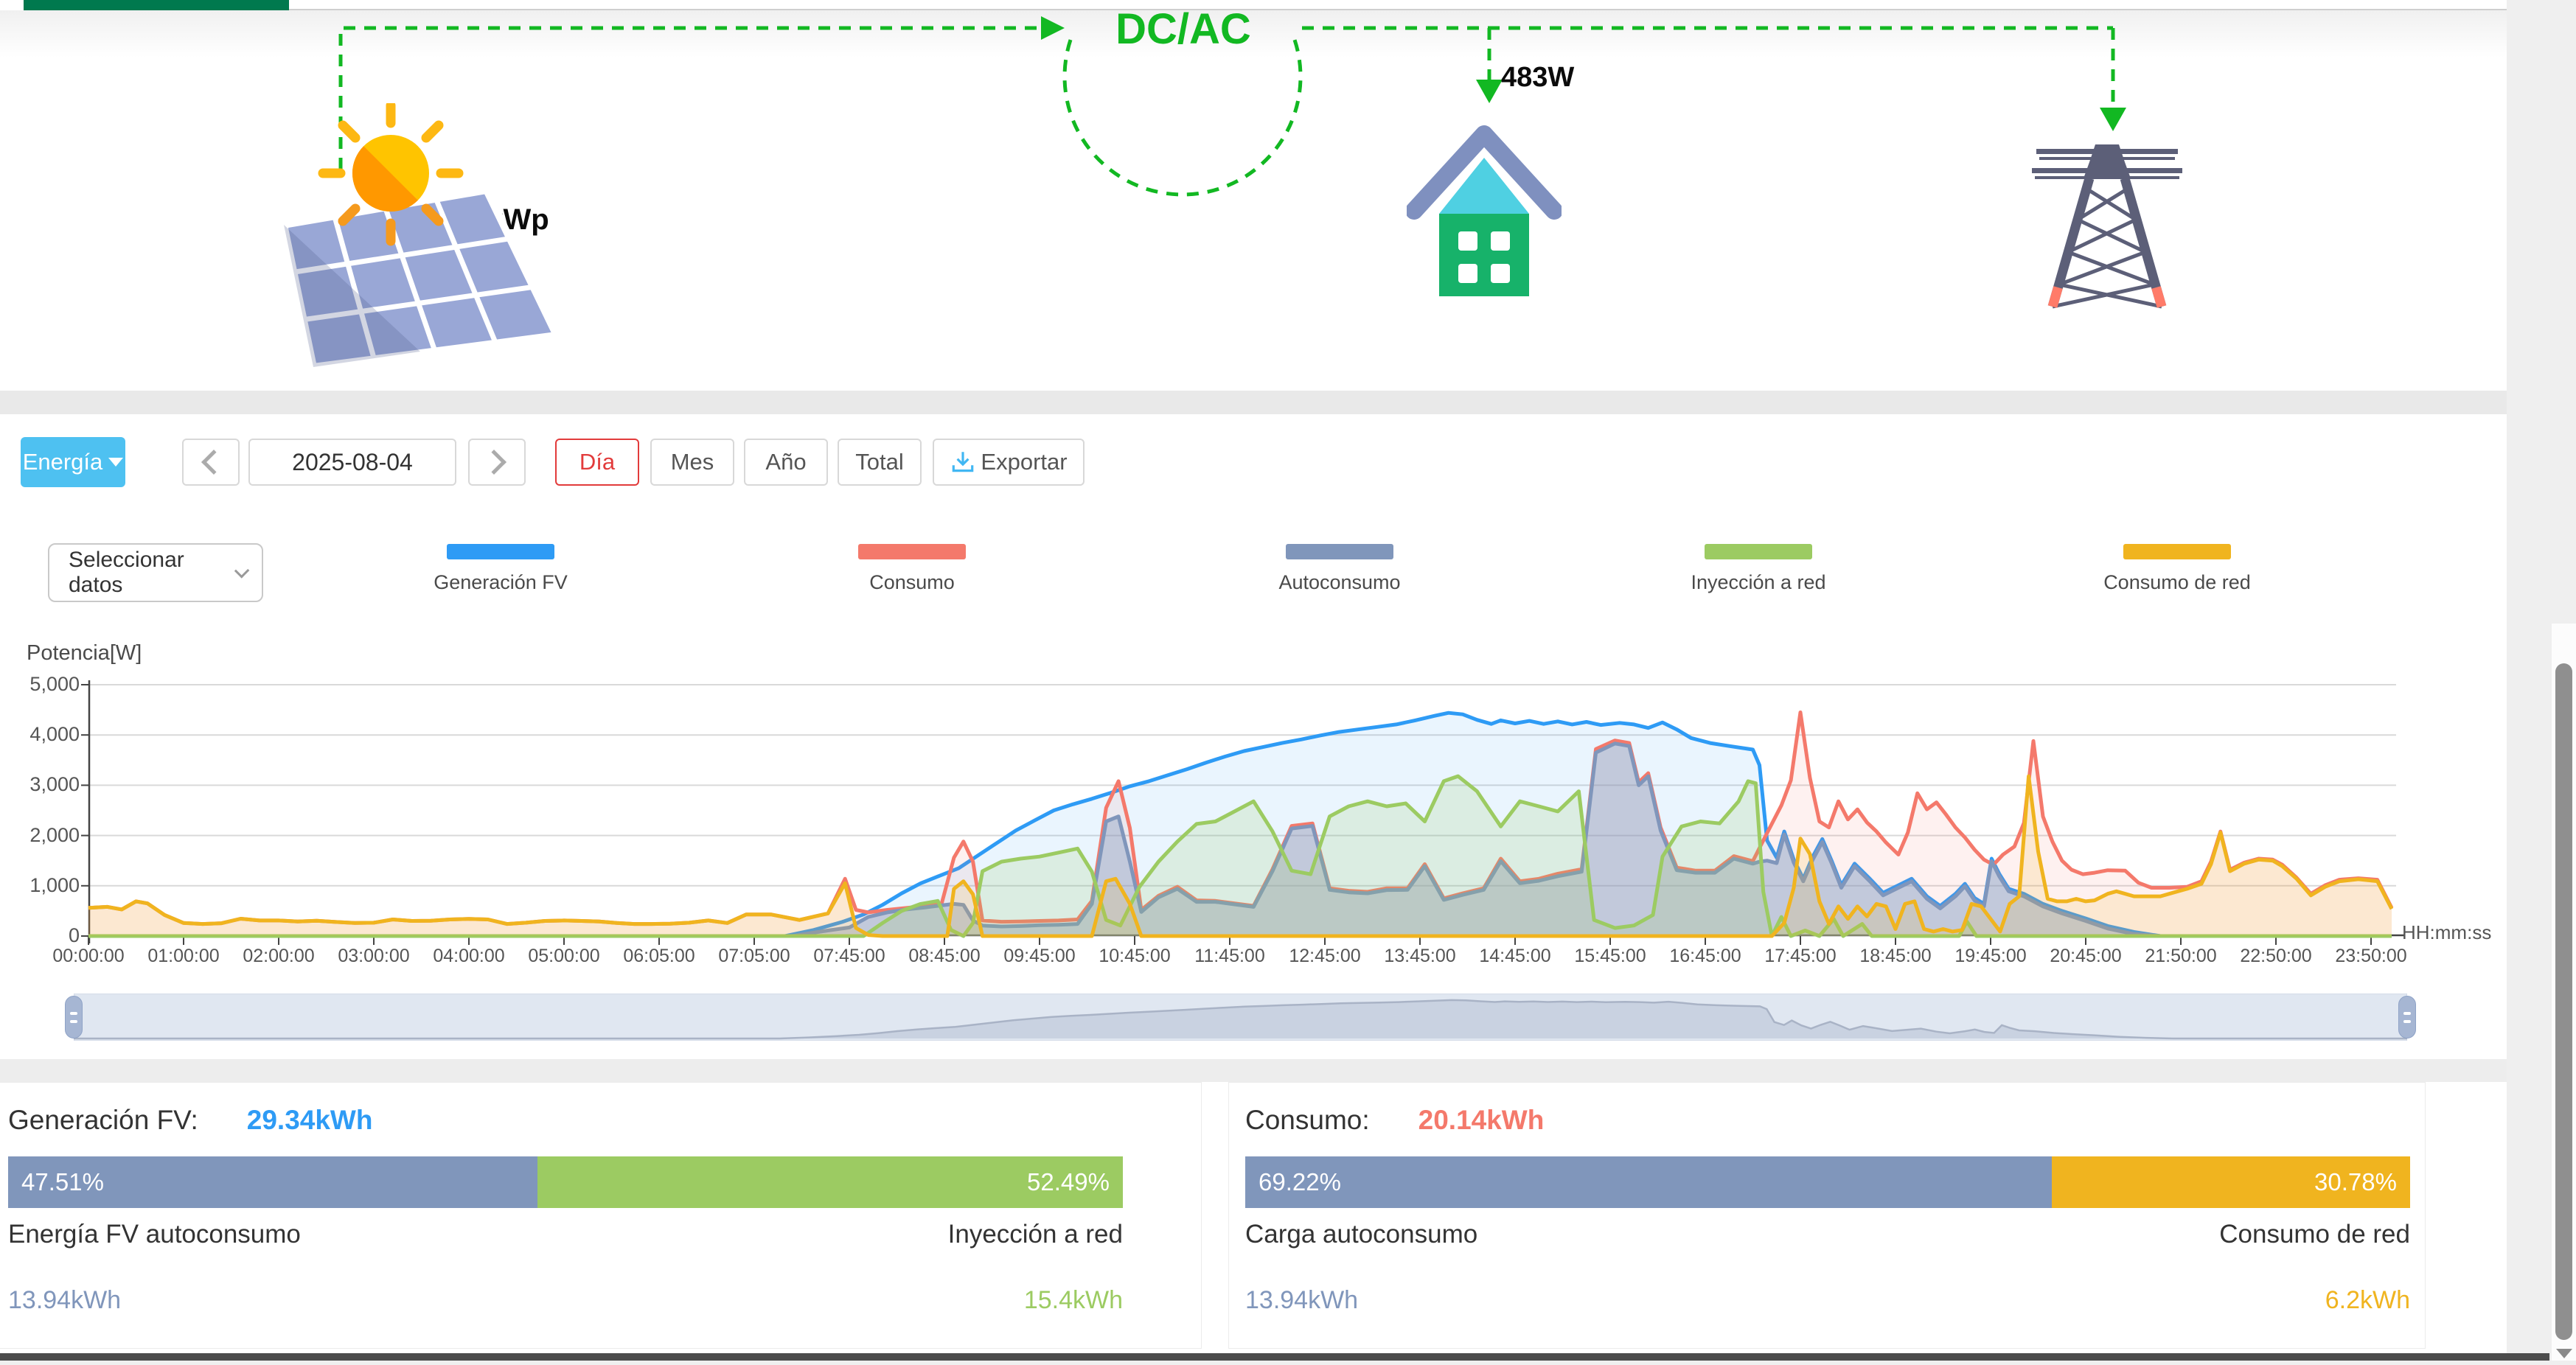  What do you see at coordinates (55, 835) in the screenshot?
I see `y-tick-label: 2,000` at bounding box center [55, 835].